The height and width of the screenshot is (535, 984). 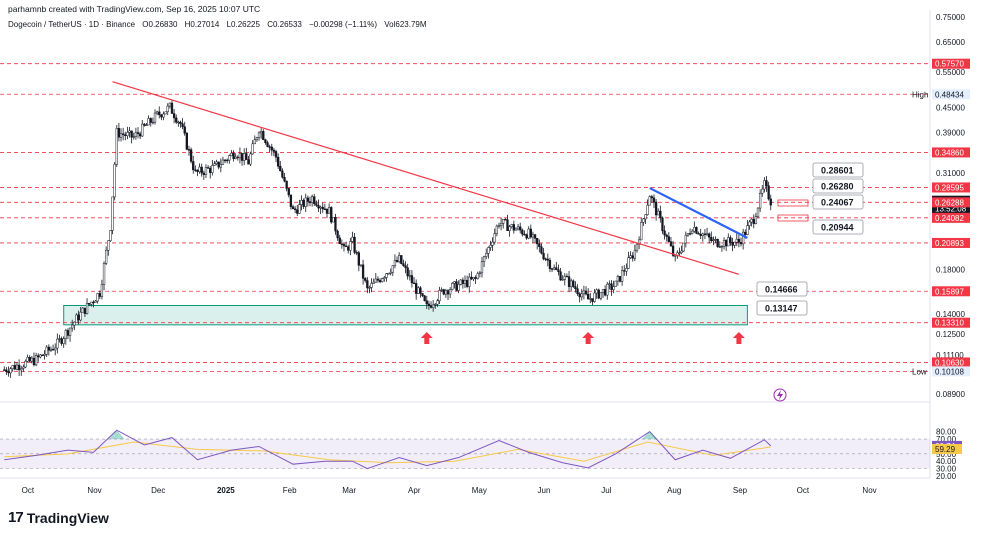 I want to click on time-axis-label: Jul, so click(x=606, y=490).